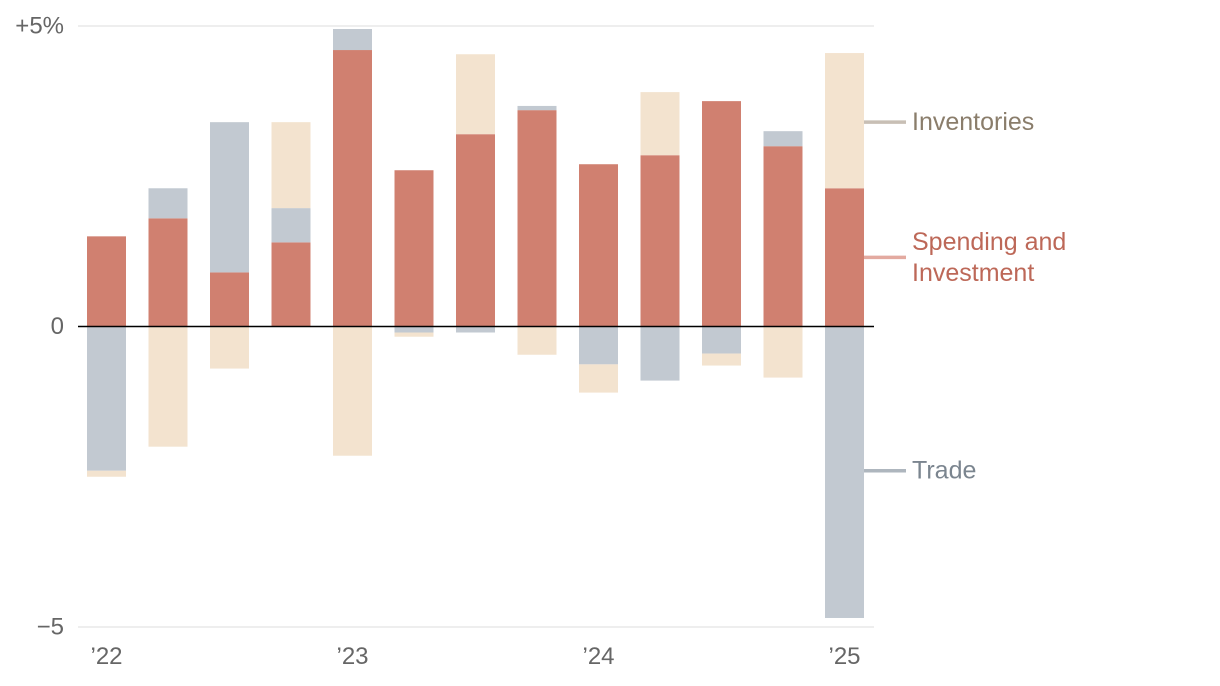  Describe the element at coordinates (106, 656) in the screenshot. I see `x-tick-label: ’22` at that location.